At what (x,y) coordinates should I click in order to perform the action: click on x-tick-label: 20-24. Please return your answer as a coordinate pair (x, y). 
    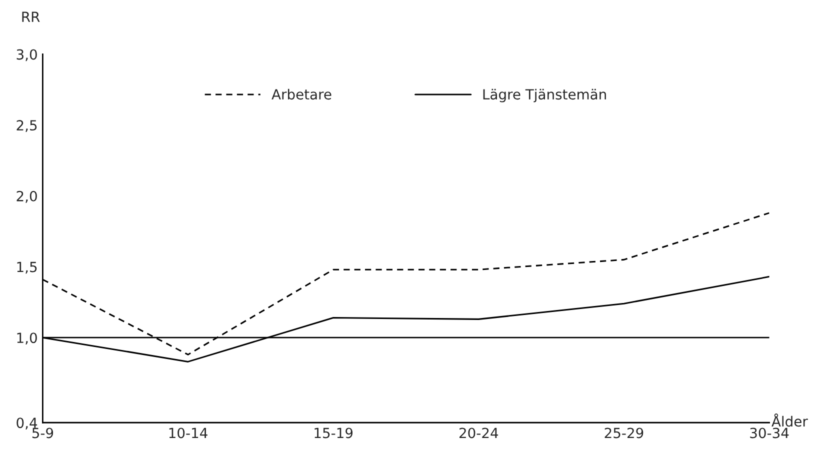
    Looking at the image, I should click on (478, 433).